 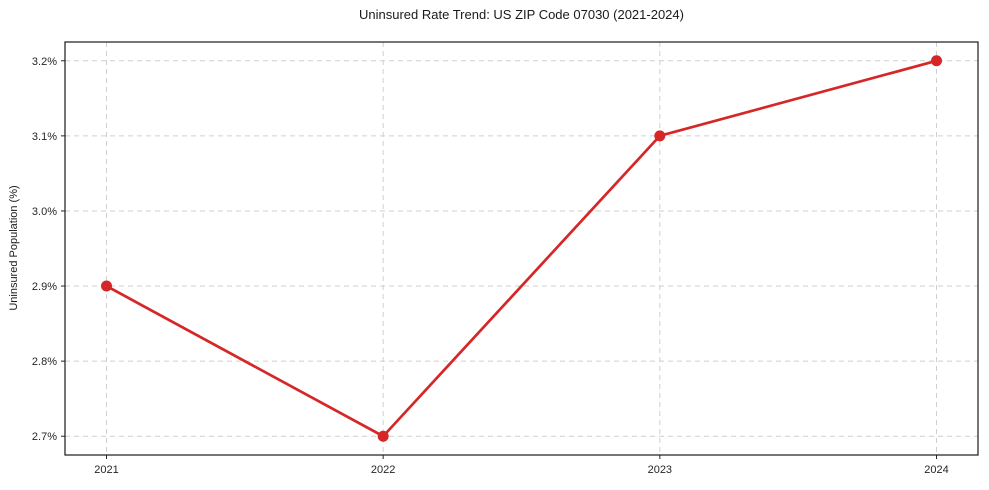 What do you see at coordinates (44, 287) in the screenshot?
I see `y-tick-label: 2.9%` at bounding box center [44, 287].